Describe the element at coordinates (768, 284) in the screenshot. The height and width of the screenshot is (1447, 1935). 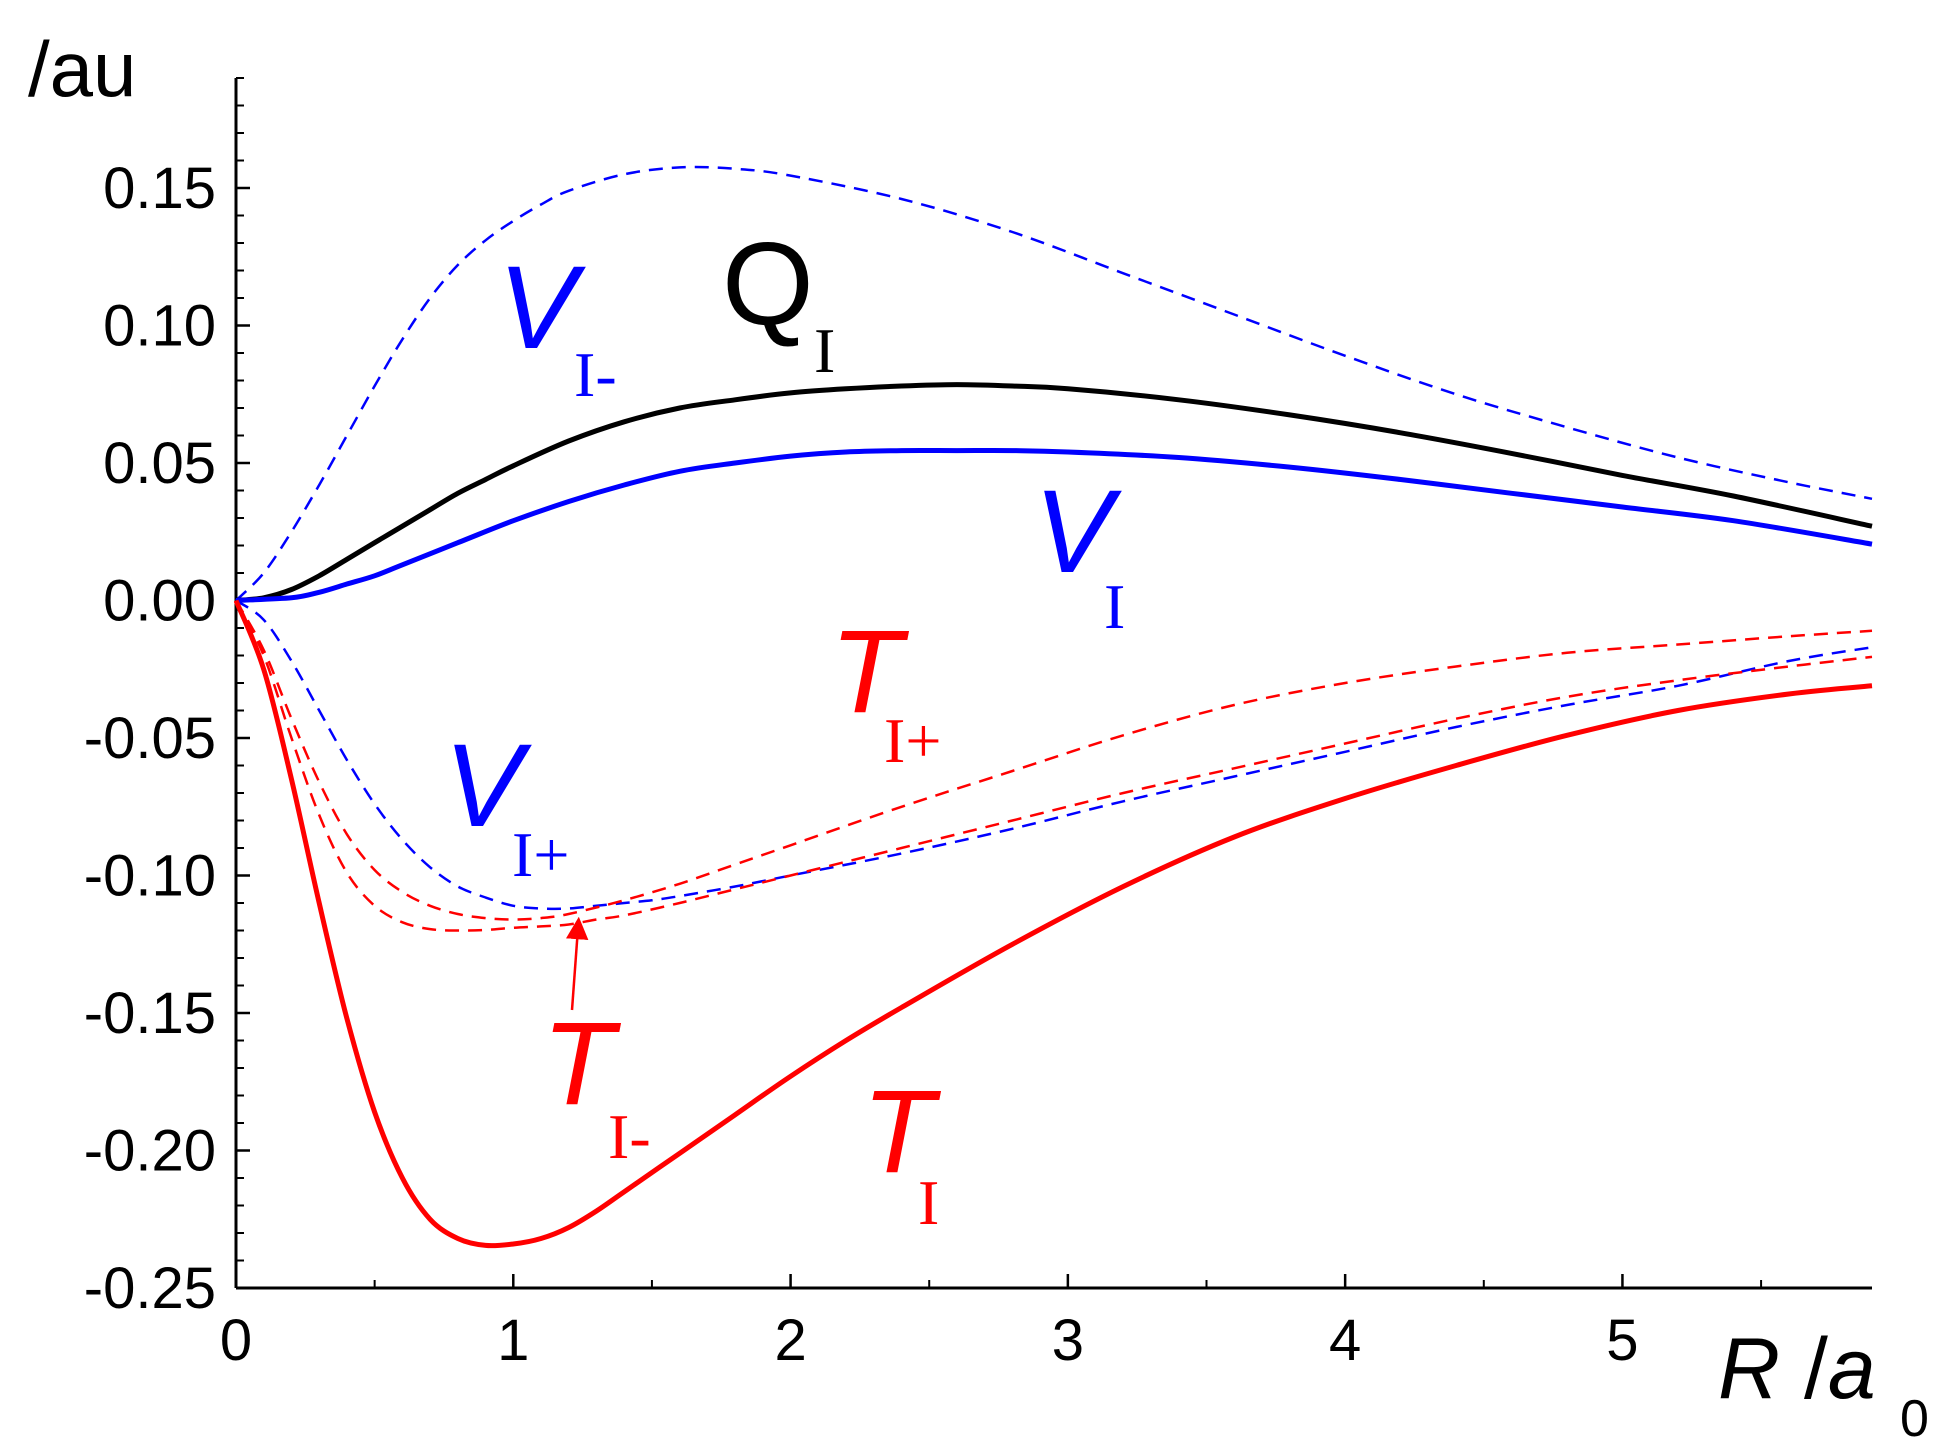
I see `label-q-i-main: Q` at that location.